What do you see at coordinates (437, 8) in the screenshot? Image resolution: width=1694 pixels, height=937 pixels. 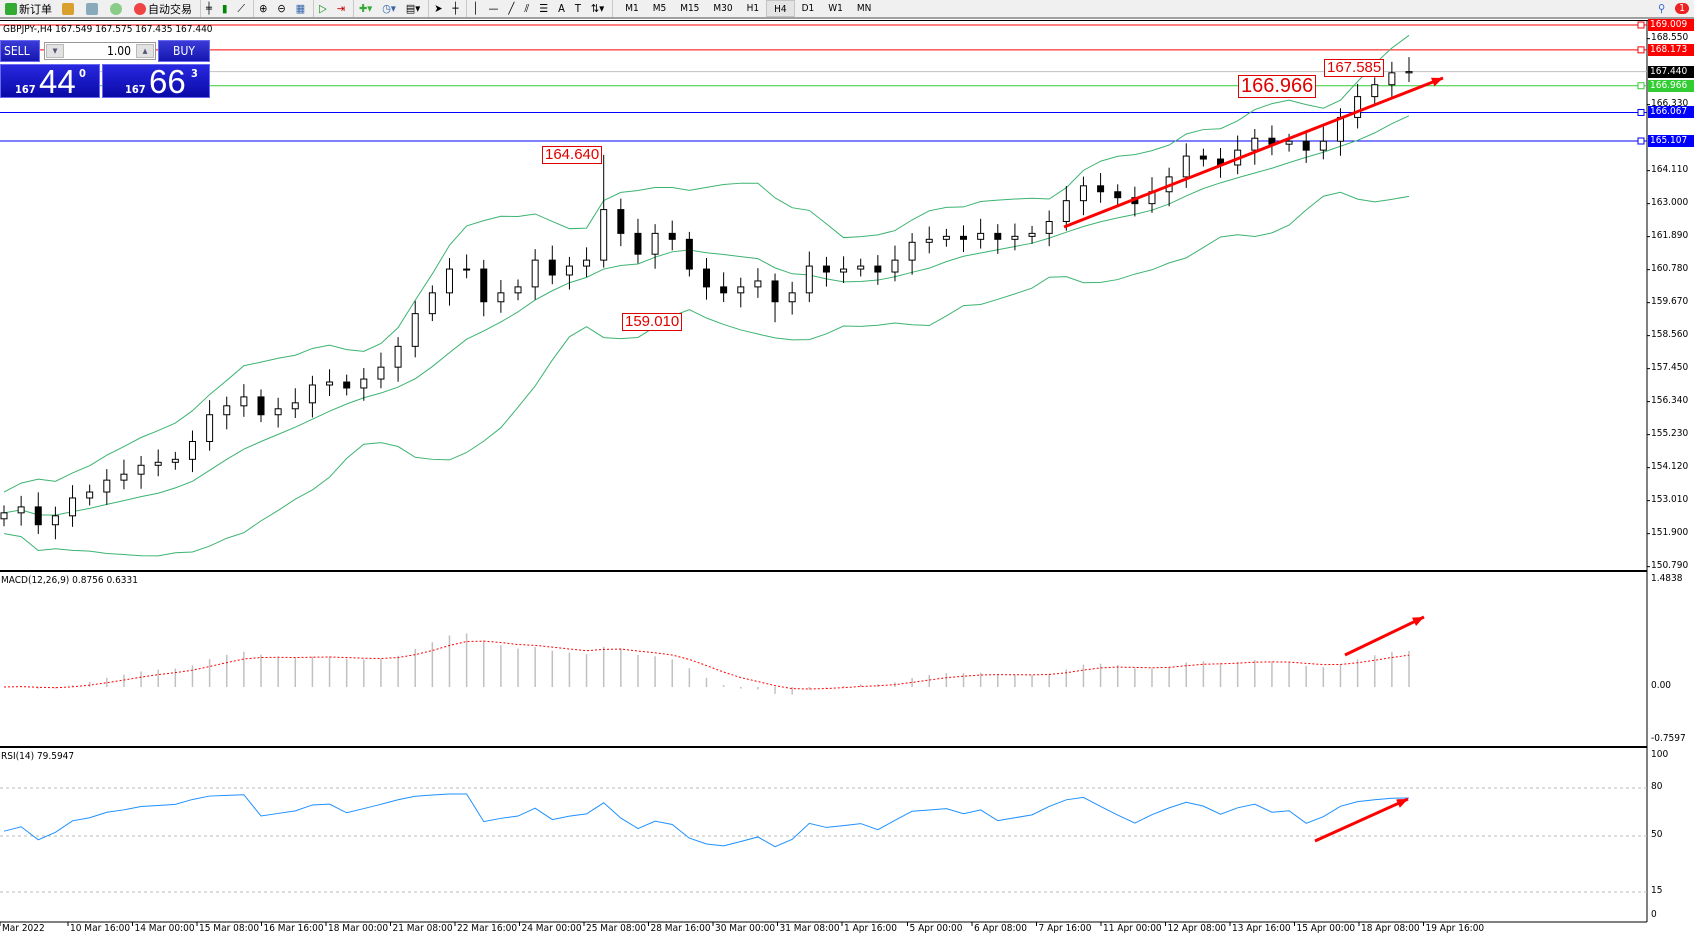 I see `cursor-button: ➤` at bounding box center [437, 8].